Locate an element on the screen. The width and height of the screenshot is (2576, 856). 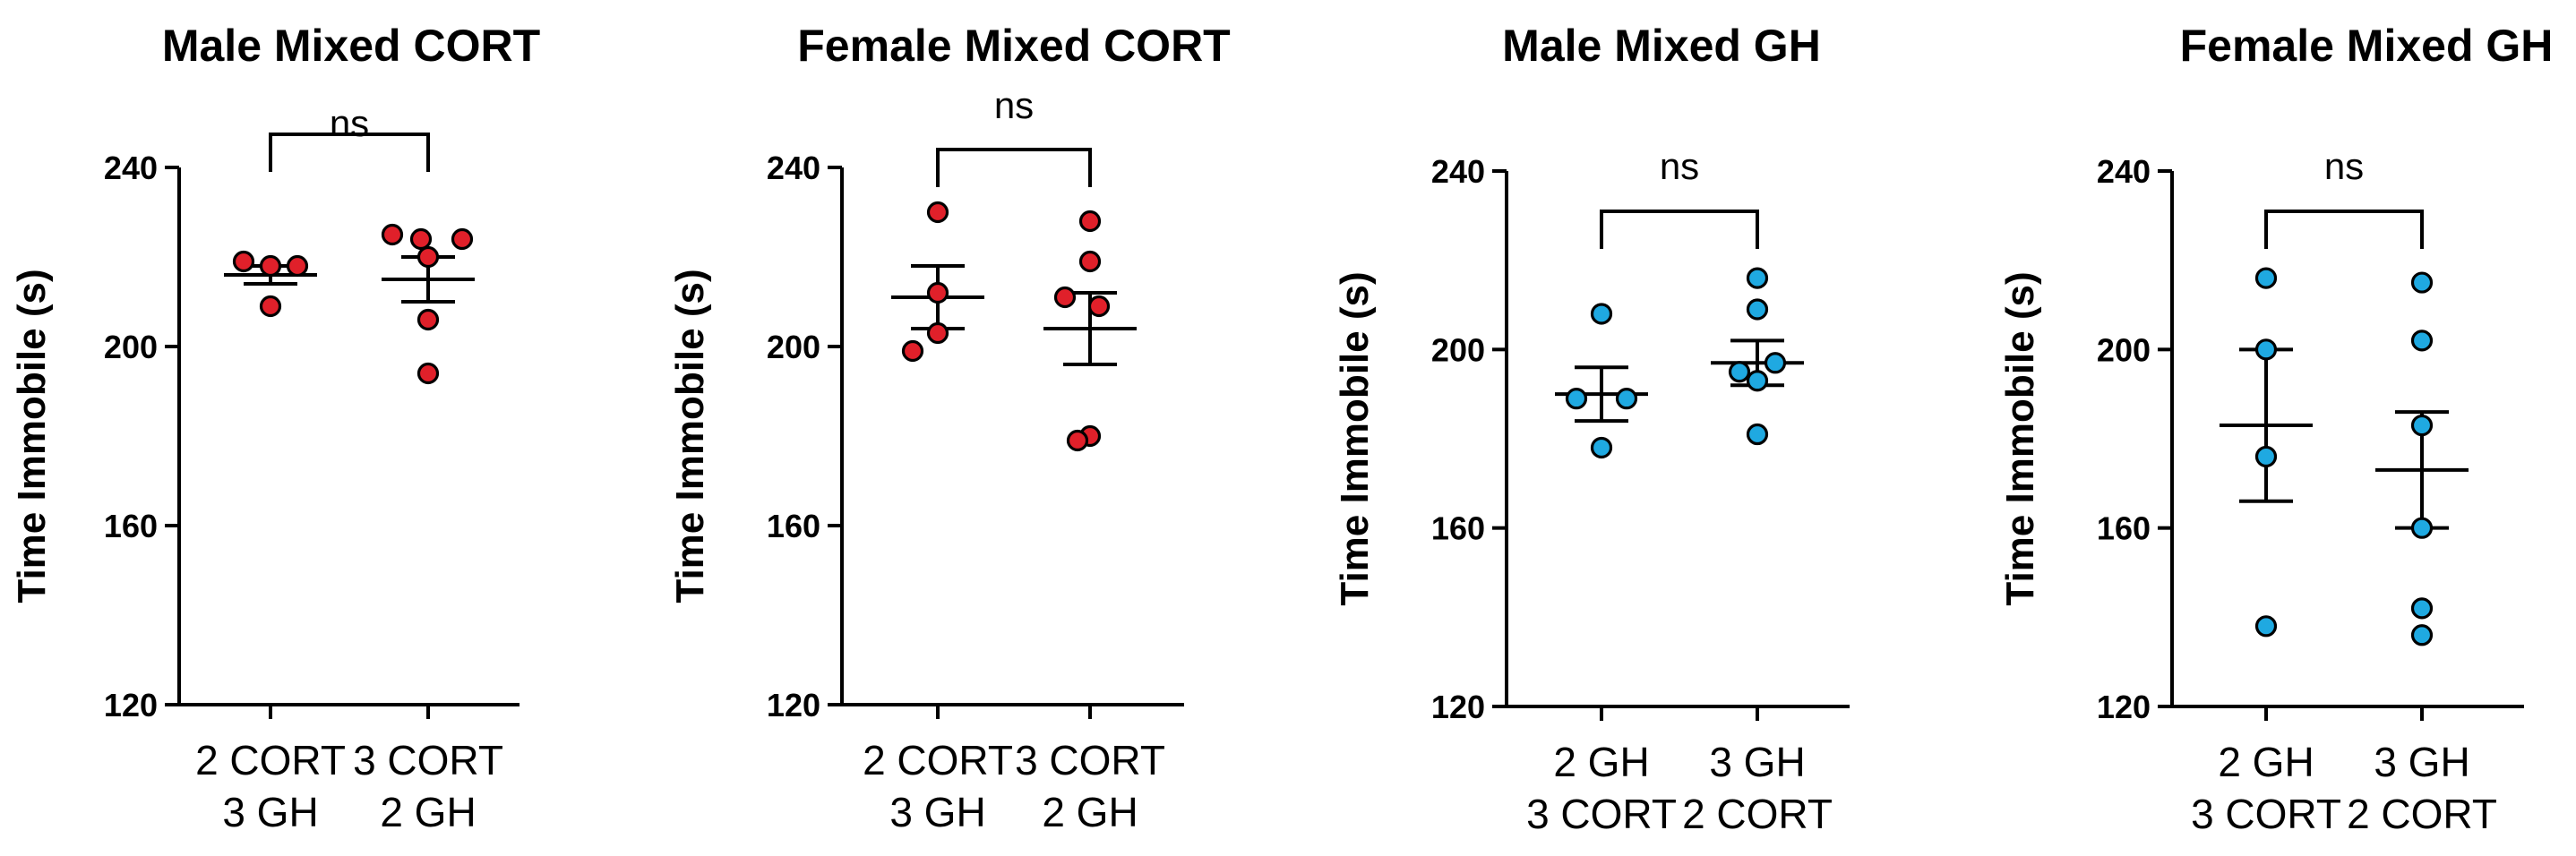
chart-title: Female Mixed GH is located at coordinates (2367, 46).